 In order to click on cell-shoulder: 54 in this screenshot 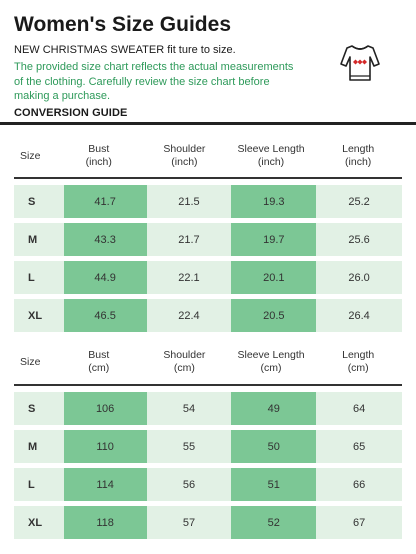, I will do `click(189, 408)`.